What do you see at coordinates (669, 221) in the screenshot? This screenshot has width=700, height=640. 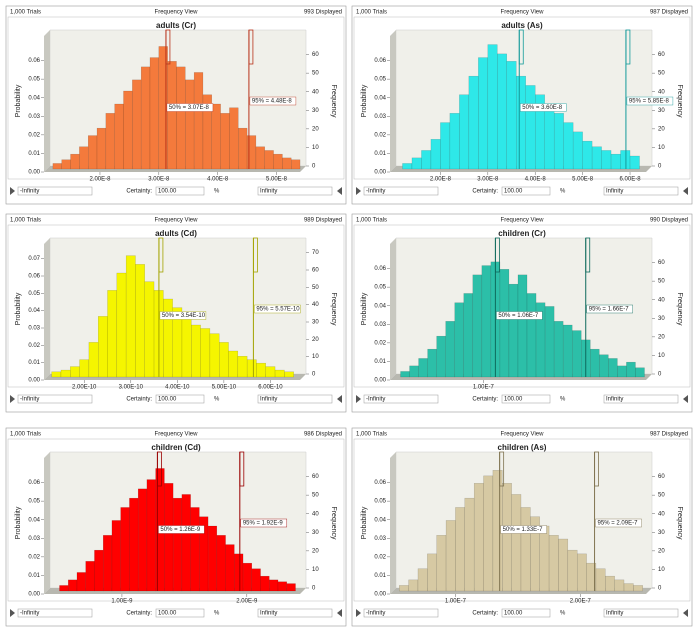 I see `displayed: 990 Displayed` at bounding box center [669, 221].